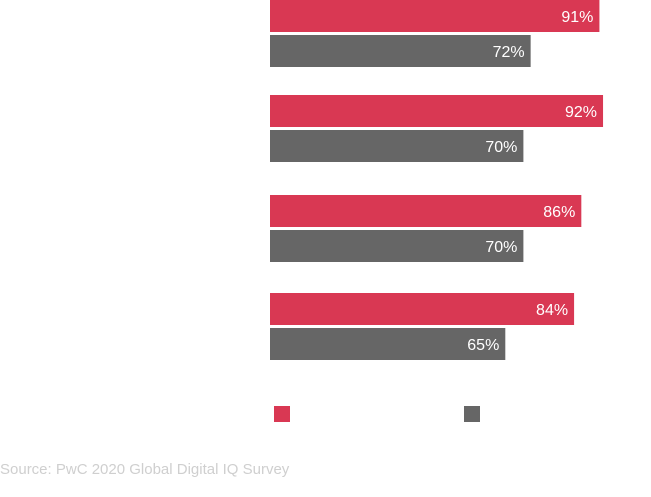  Describe the element at coordinates (483, 345) in the screenshot. I see `data-label: 65%` at that location.